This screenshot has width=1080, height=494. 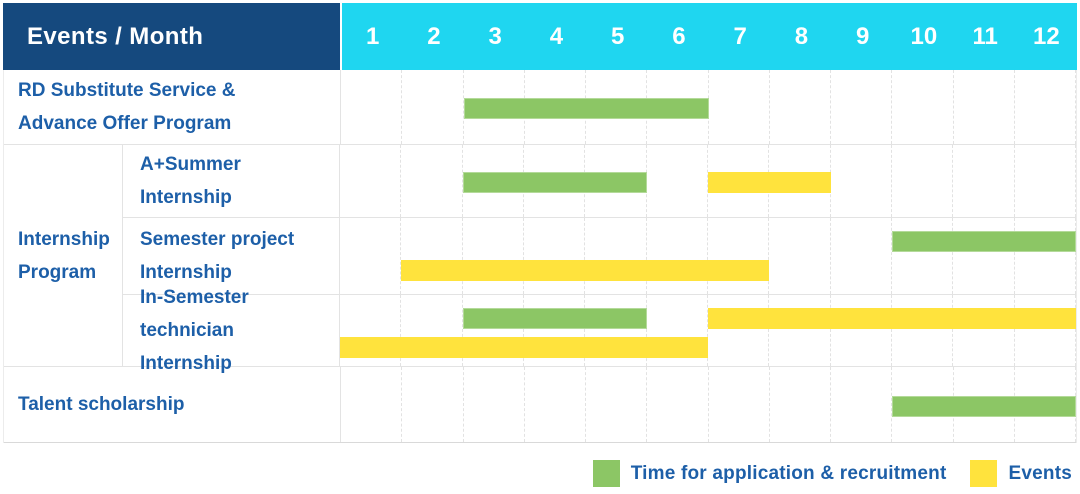 I want to click on month-header-cell: 10, so click(x=924, y=36).